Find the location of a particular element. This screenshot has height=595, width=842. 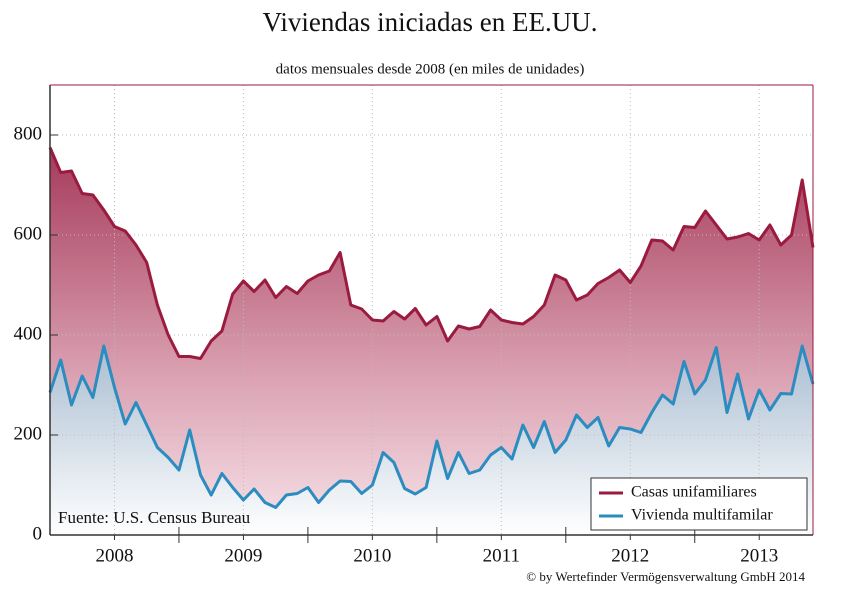

source: Fuente: U.S. Census Bureau is located at coordinates (154, 517).